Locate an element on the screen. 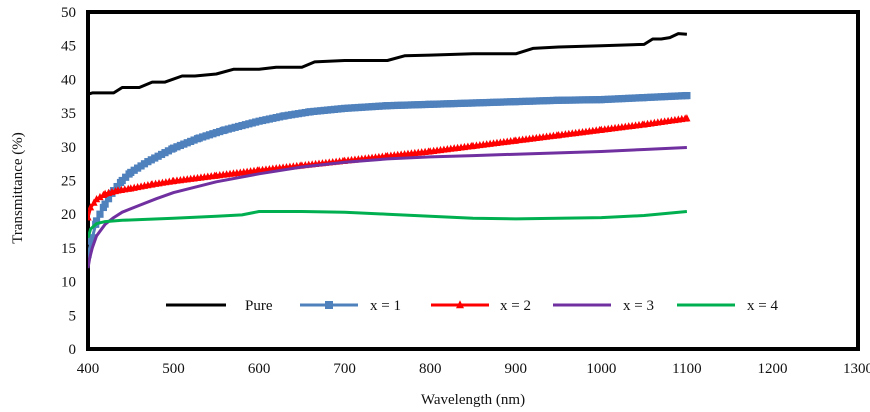  legend-label: x = 2 is located at coordinates (515, 306).